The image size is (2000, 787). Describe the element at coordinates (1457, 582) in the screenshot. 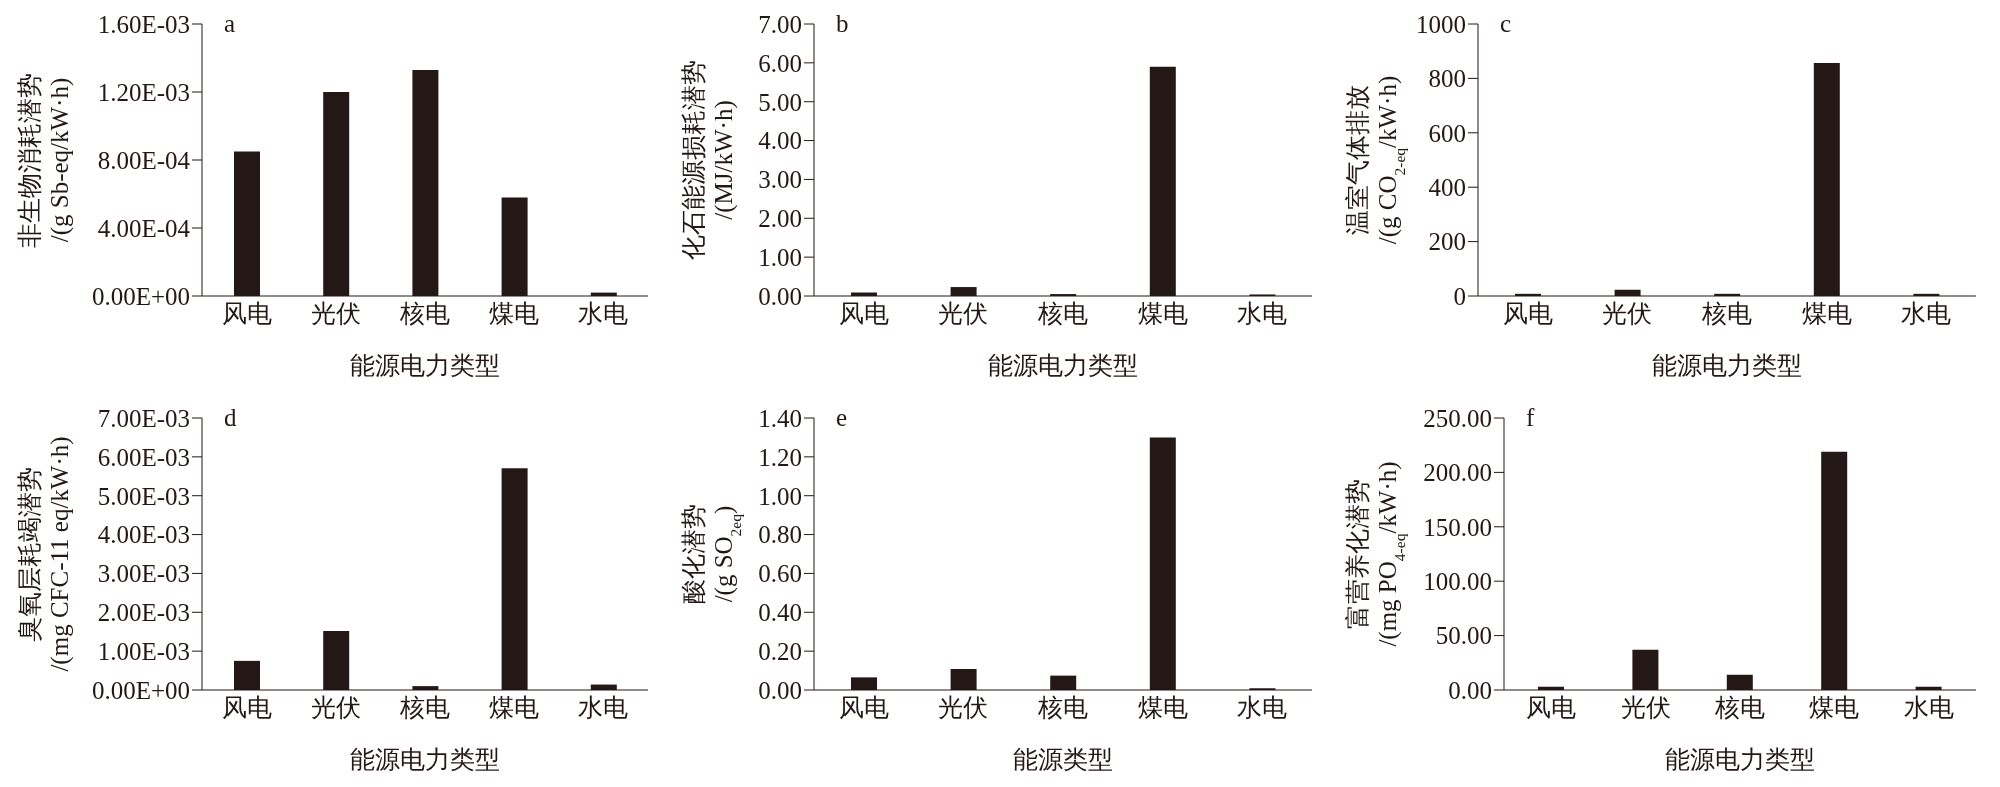

I see `y-tick-label: 100.00` at that location.